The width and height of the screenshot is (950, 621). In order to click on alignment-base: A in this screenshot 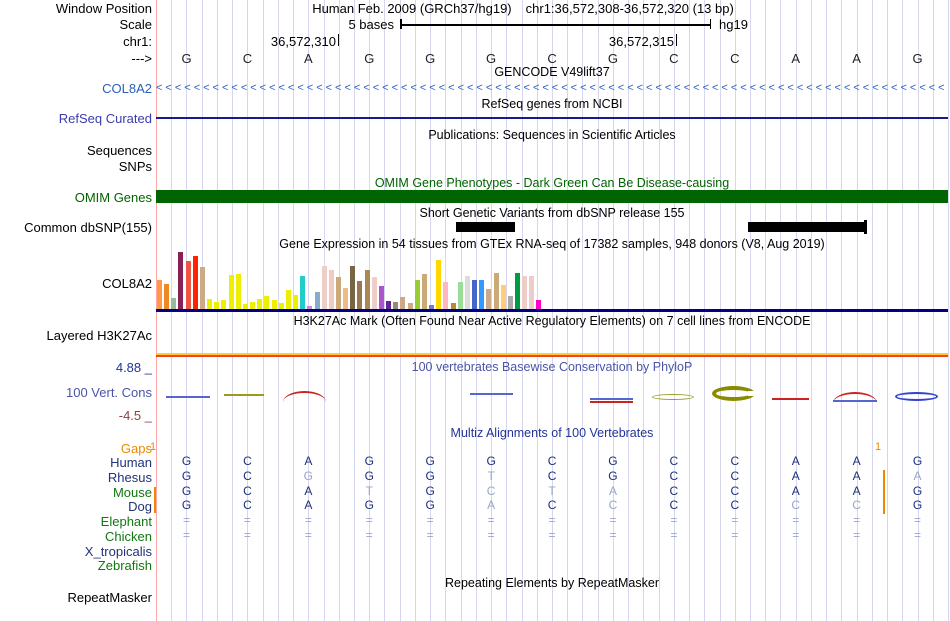, I will do `click(917, 475)`.